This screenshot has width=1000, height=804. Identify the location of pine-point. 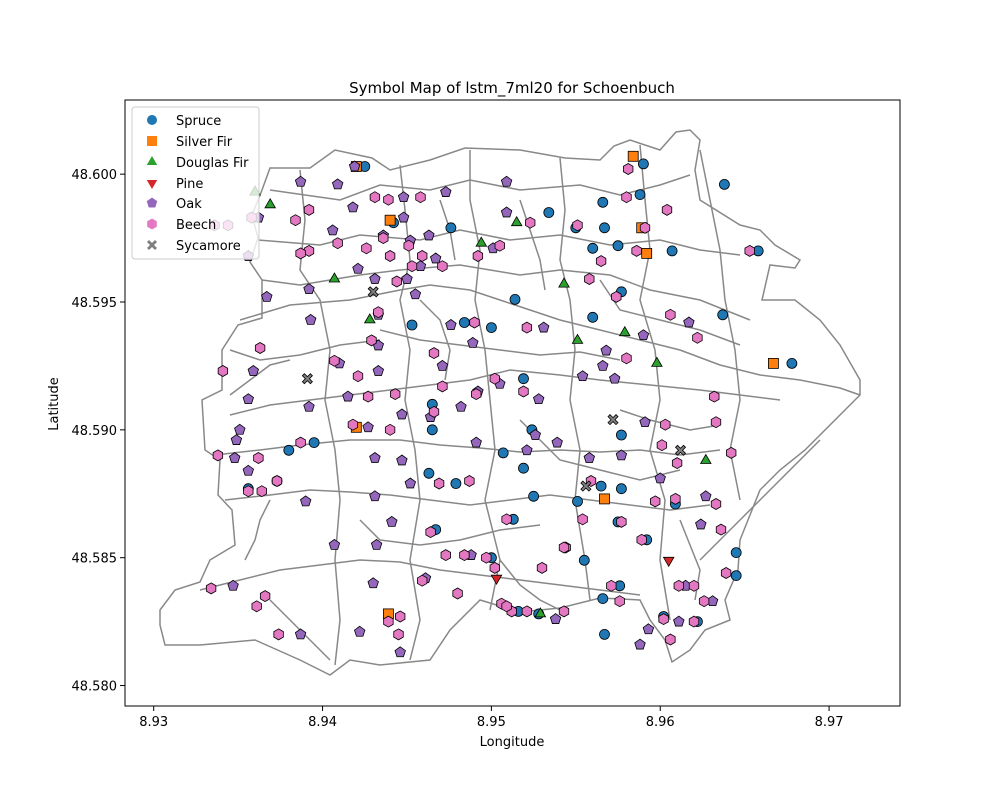
(668, 562).